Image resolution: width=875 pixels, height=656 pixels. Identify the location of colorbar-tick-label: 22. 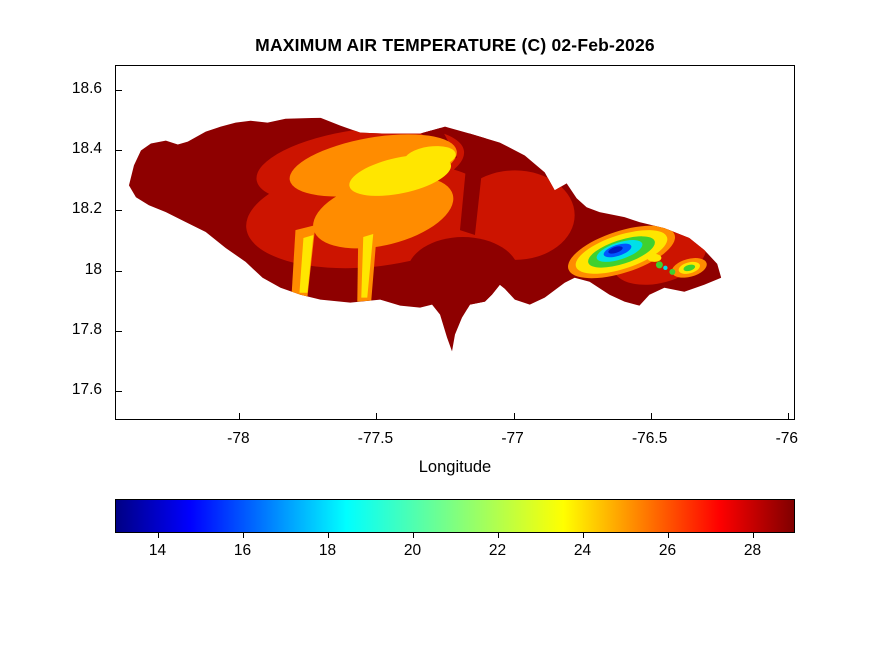
(497, 550).